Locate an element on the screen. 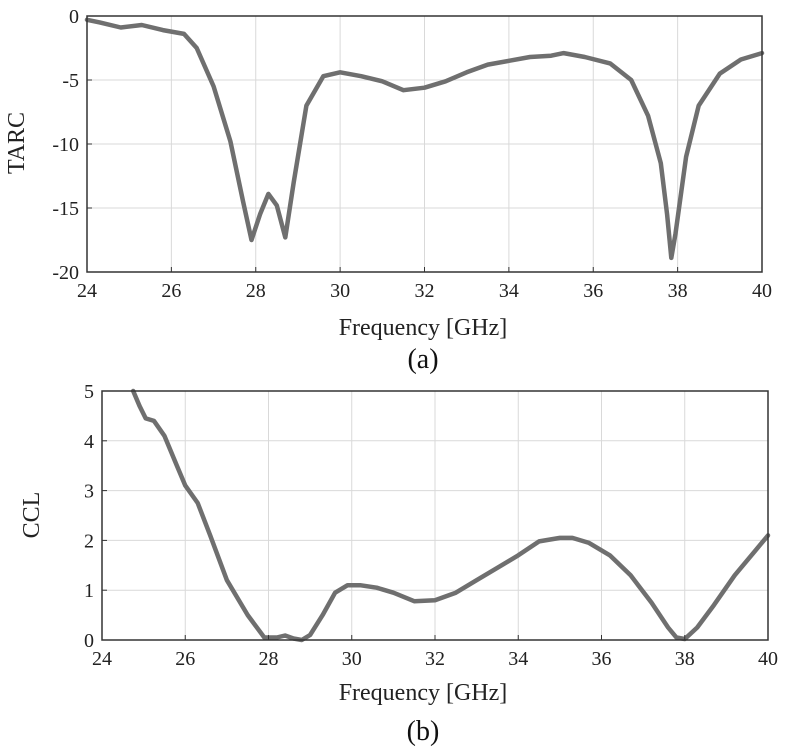 The height and width of the screenshot is (753, 786). x-tick-label-b: 36 is located at coordinates (602, 659).